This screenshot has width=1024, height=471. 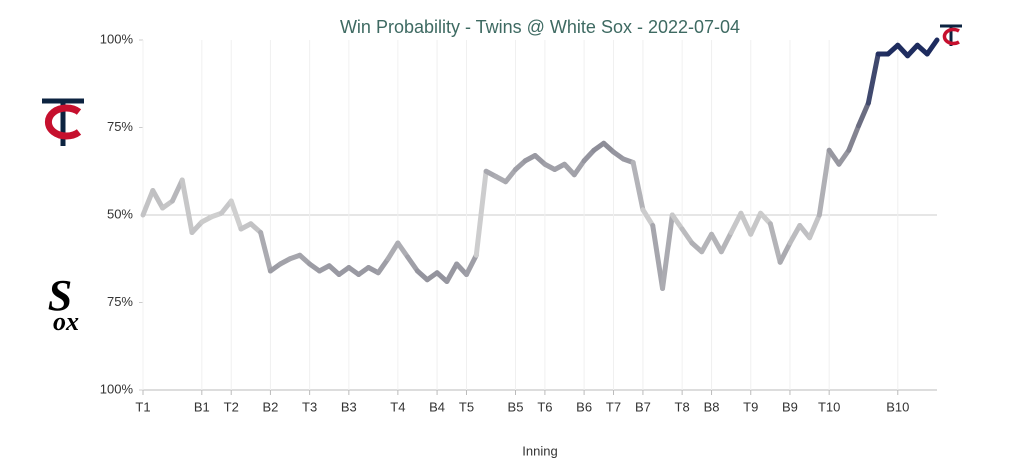 I want to click on x-tick-label: T1, so click(x=142, y=406).